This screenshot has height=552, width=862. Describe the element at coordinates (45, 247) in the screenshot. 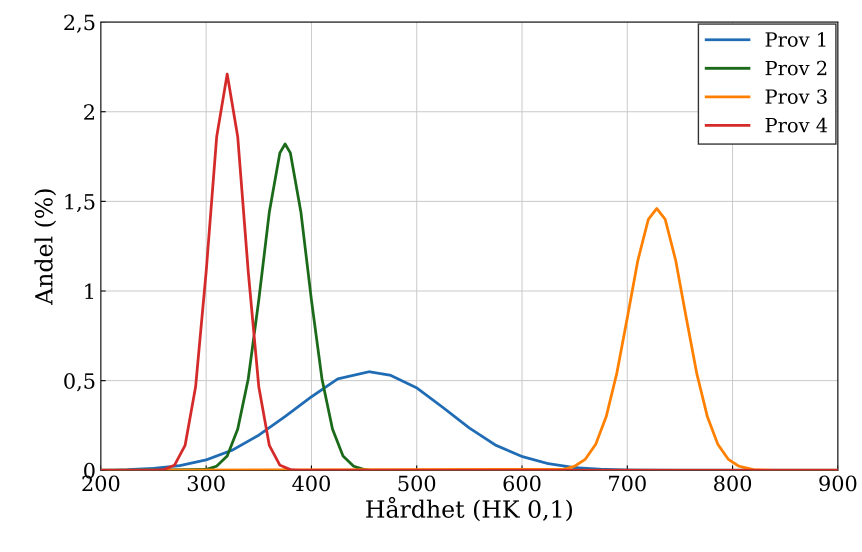

I see `y-axis-title: Andel (%)` at that location.